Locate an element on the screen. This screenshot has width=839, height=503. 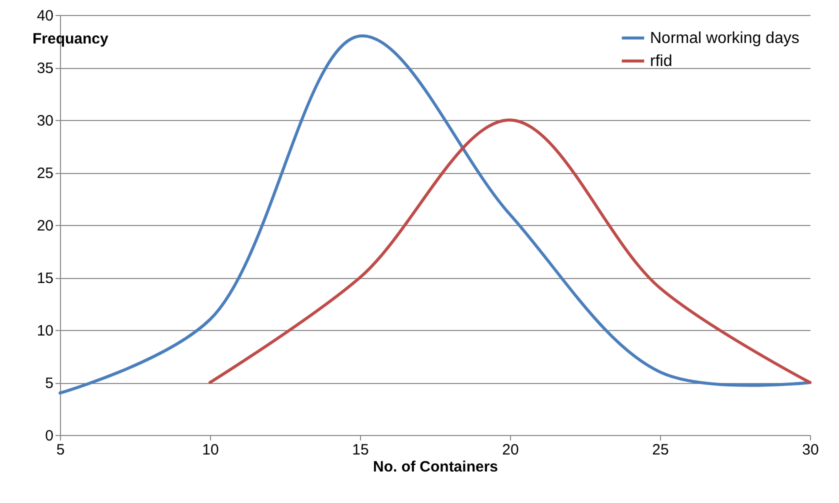
x-axis-title: No. of Containers is located at coordinates (435, 467).